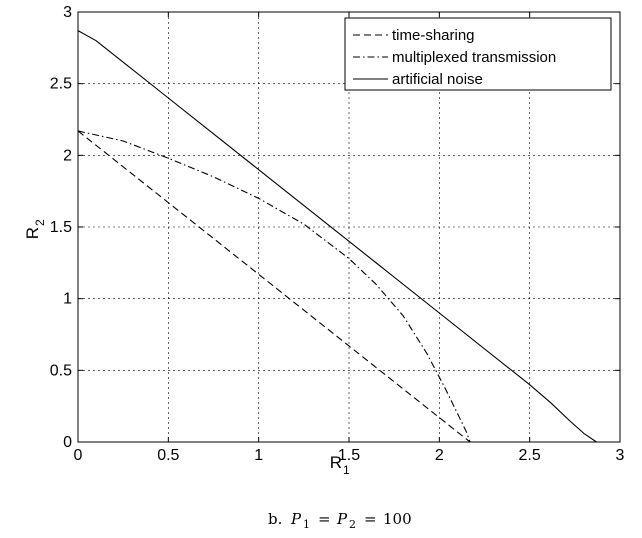 The image size is (642, 538). What do you see at coordinates (439, 455) in the screenshot?
I see `x-tick-label: 2` at bounding box center [439, 455].